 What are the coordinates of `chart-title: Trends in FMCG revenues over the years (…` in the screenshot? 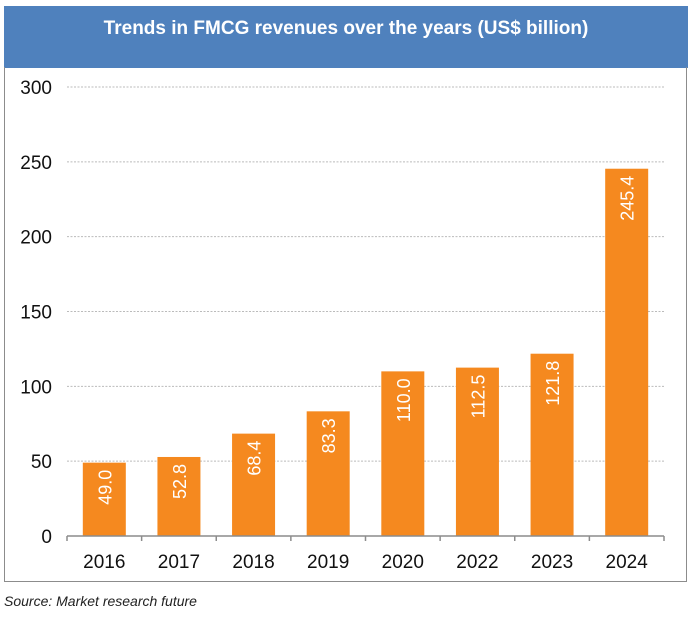 It's located at (346, 37).